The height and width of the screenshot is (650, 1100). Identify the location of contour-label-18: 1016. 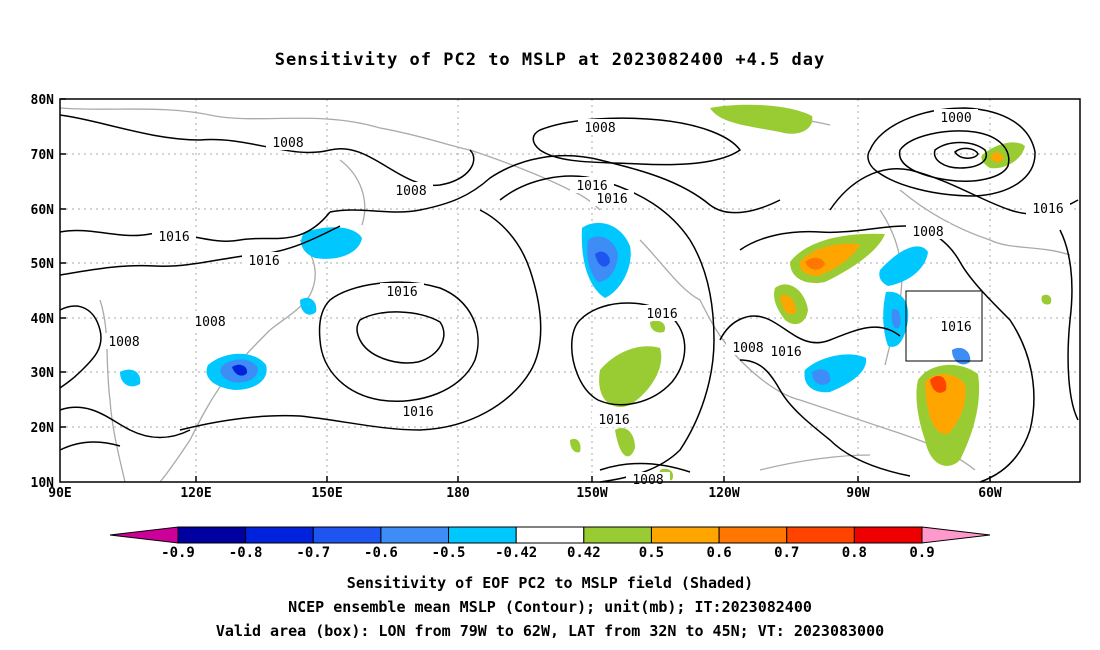
(417, 412).